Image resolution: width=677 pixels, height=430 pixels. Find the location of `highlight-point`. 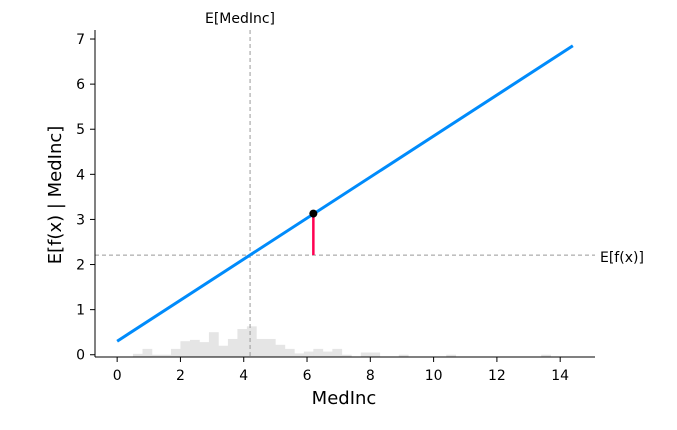

highlight-point is located at coordinates (313, 213).